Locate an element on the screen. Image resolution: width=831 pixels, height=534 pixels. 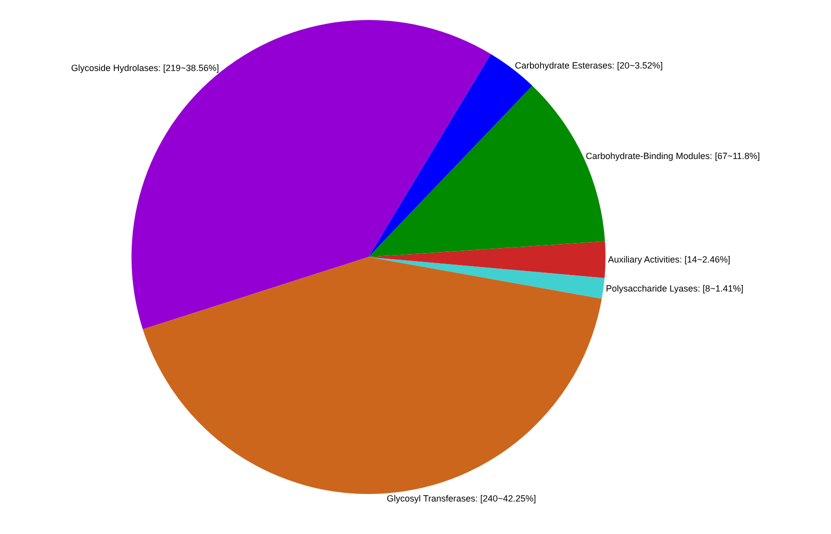
slice-label: Auxiliary Activities: [14~2.46%] is located at coordinates (669, 259).